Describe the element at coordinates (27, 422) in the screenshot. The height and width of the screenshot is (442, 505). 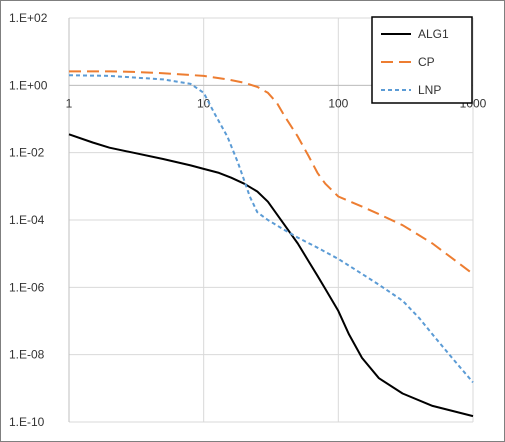
I see `y-tick-label: 1.E-10` at that location.